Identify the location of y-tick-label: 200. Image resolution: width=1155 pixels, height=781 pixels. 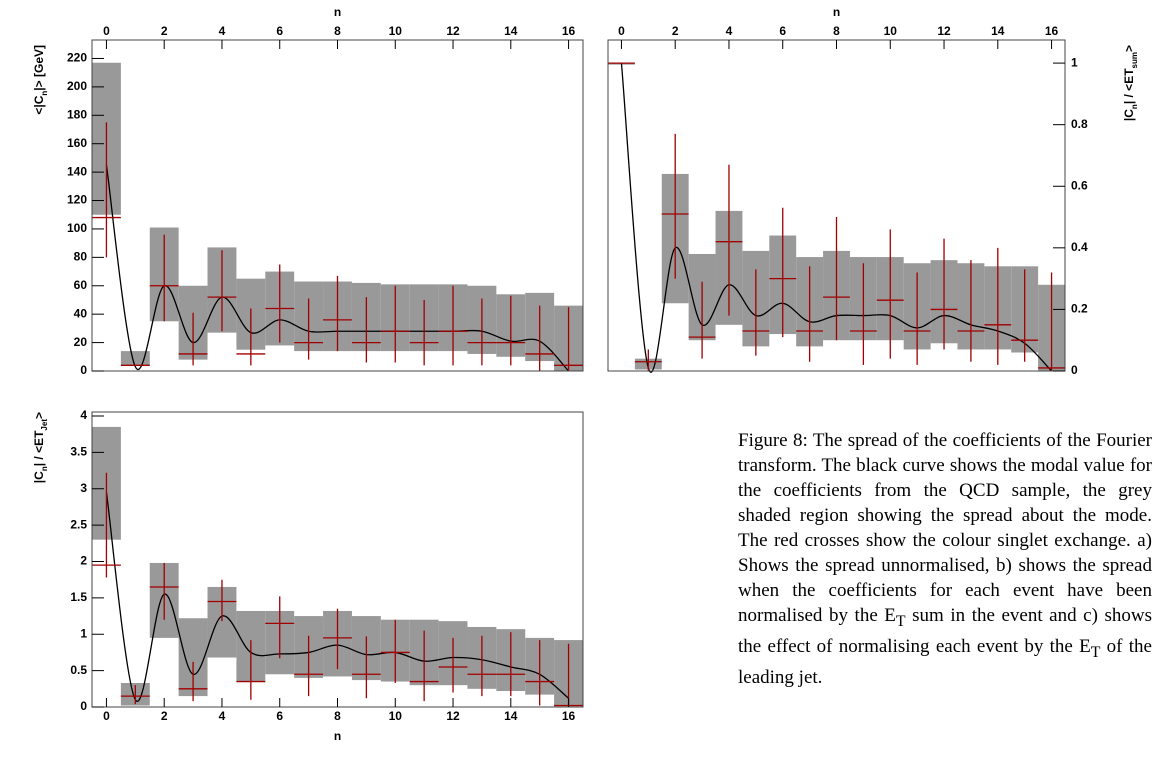
(77, 86).